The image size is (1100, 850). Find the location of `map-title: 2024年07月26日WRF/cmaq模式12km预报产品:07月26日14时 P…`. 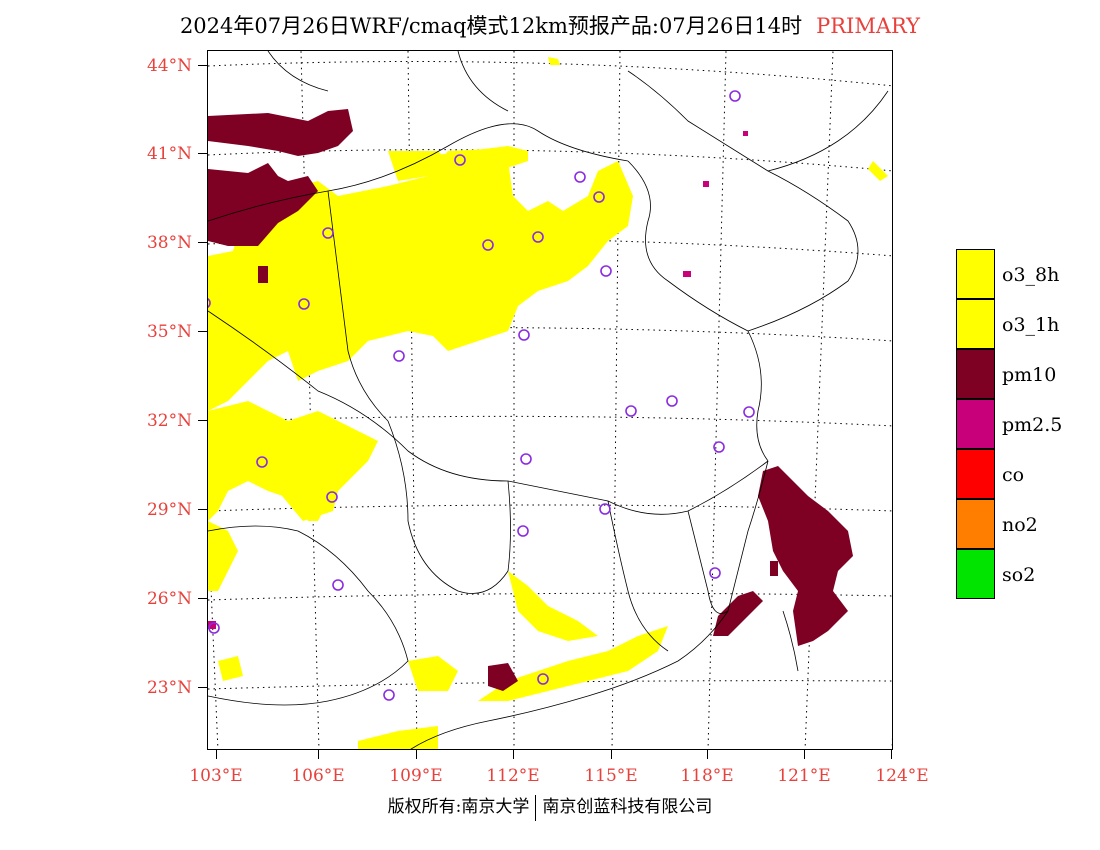

map-title: 2024年07月26日WRF/cmaq模式12km预报产品:07月26日14时 P… is located at coordinates (550, 25).